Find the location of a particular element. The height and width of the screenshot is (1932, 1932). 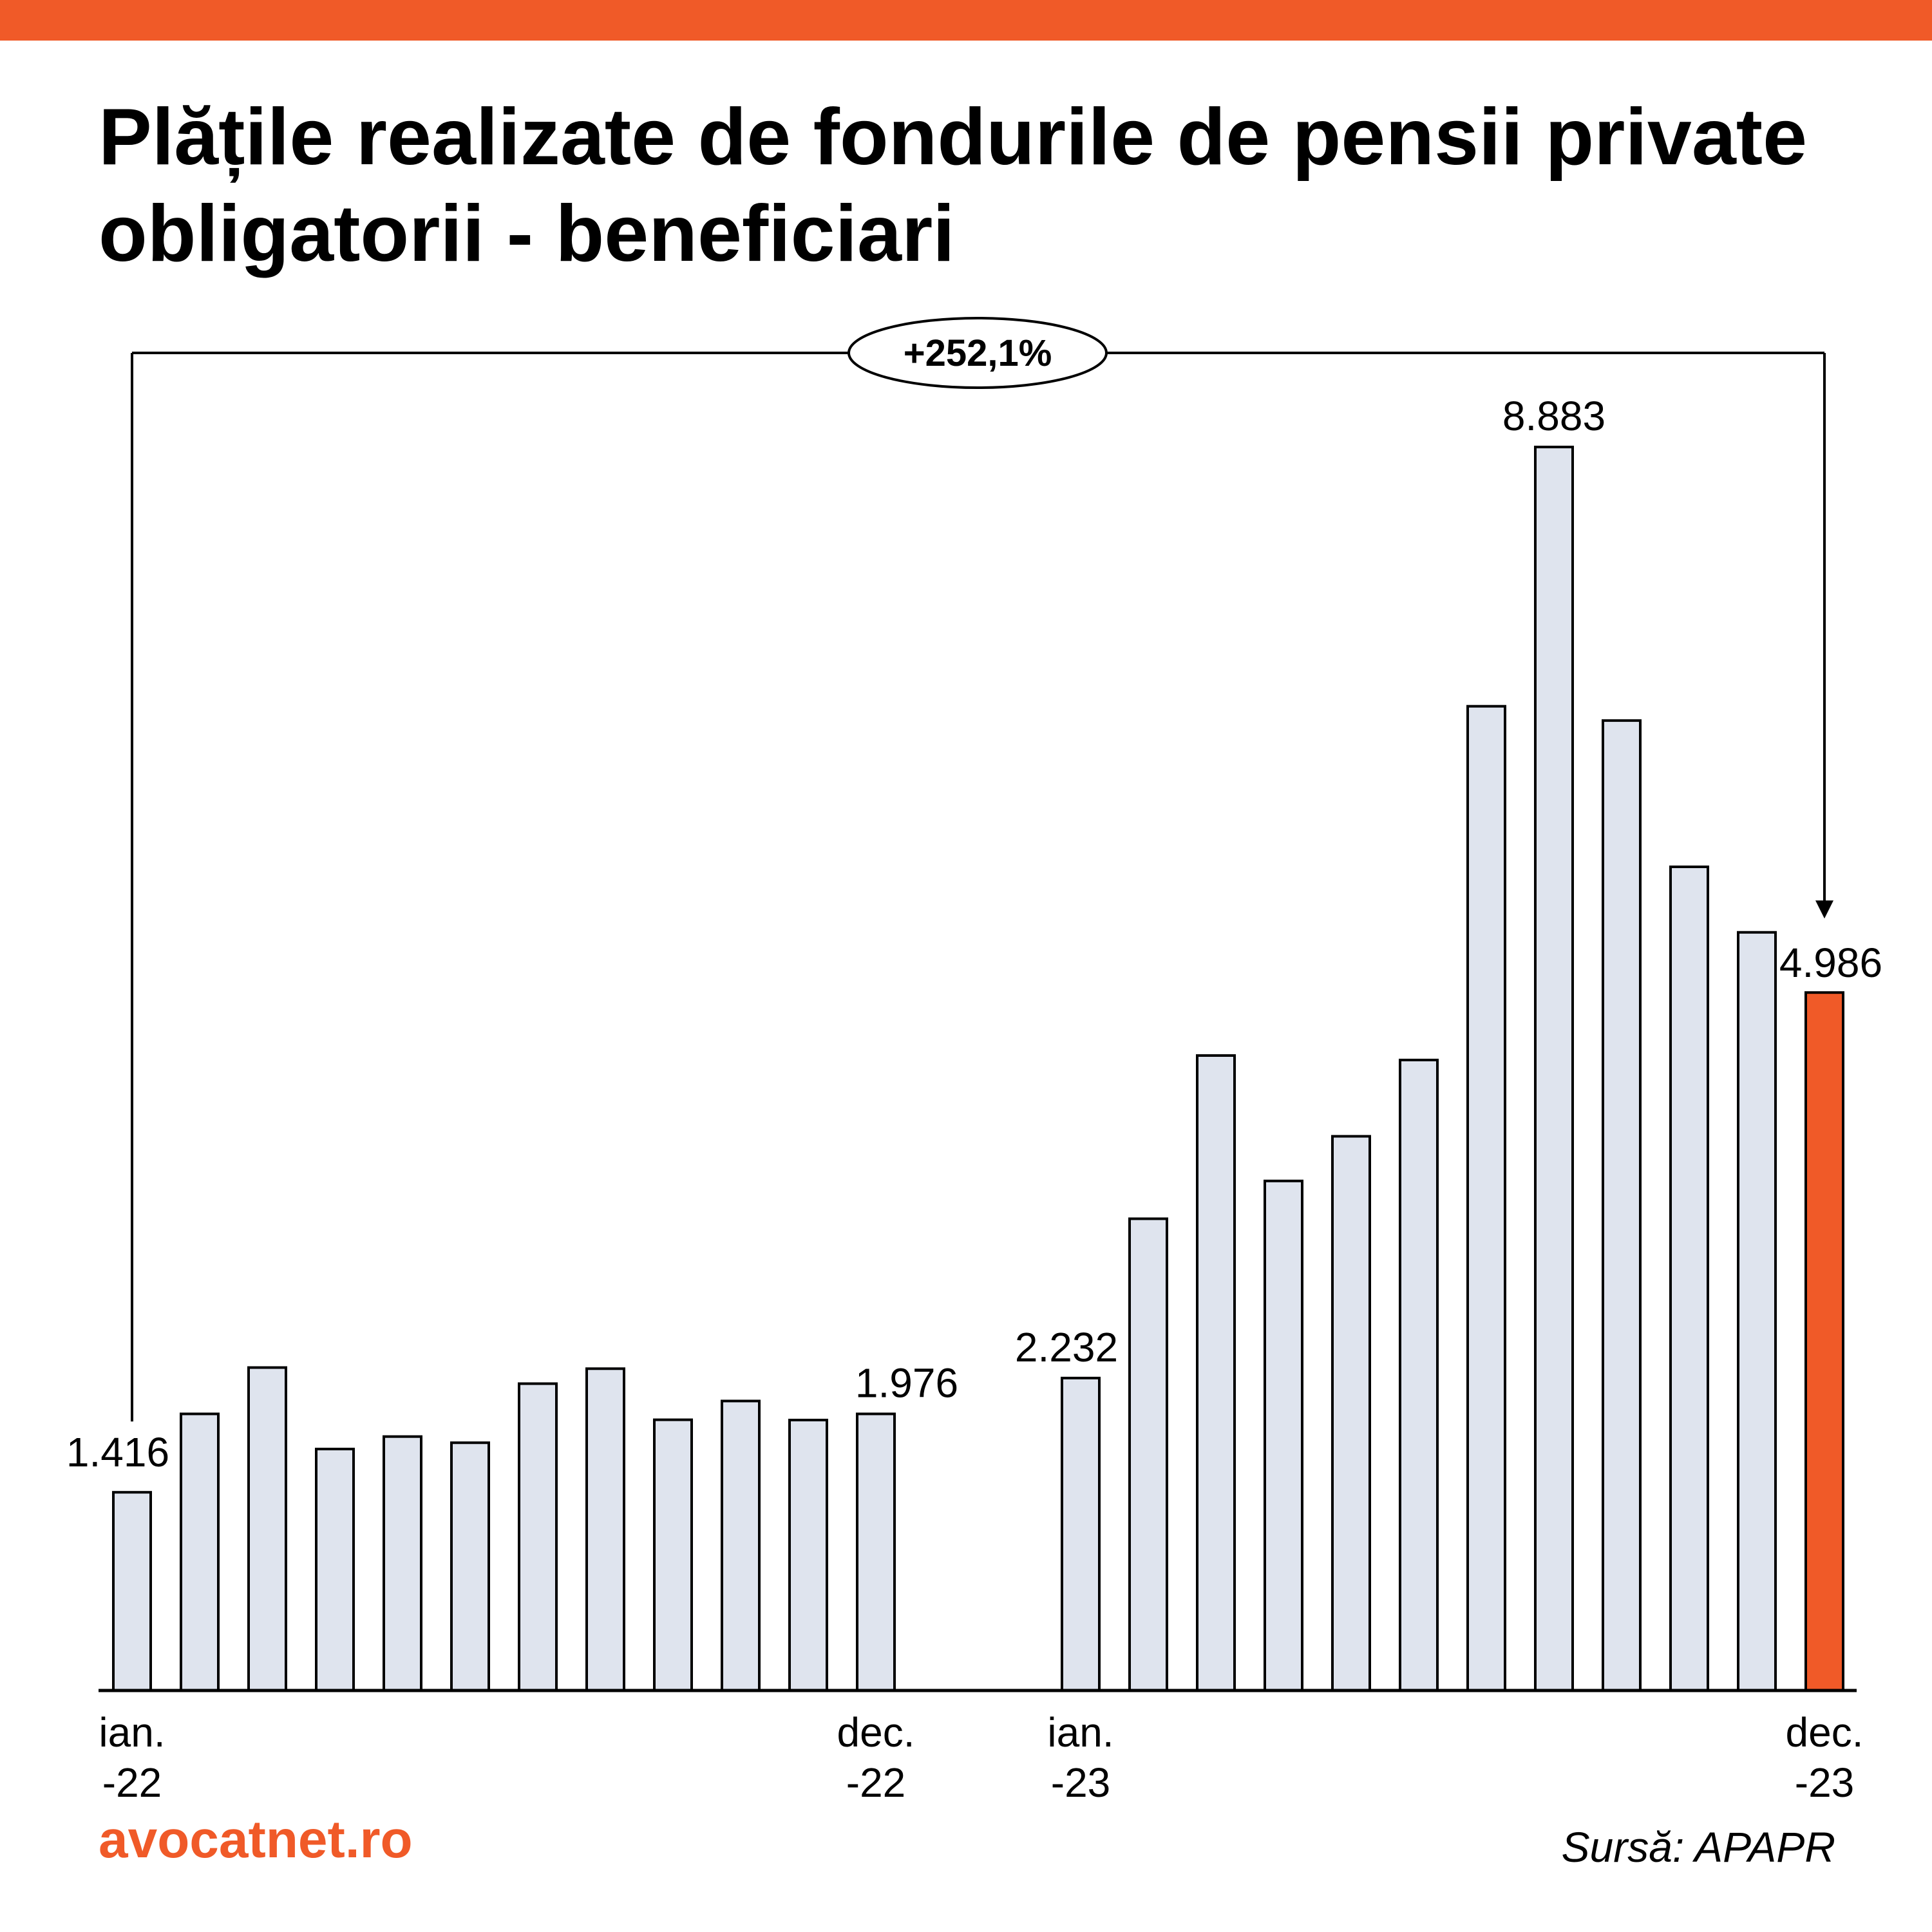

arrow-down-icon is located at coordinates (1824, 910).